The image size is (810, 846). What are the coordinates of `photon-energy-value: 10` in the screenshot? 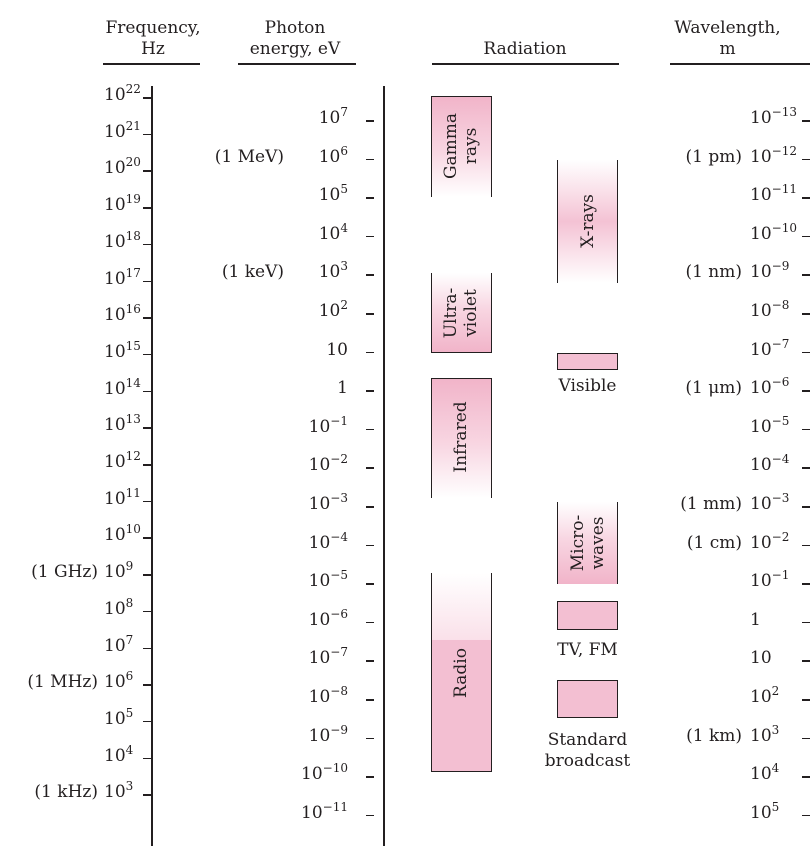 It's located at (337, 350).